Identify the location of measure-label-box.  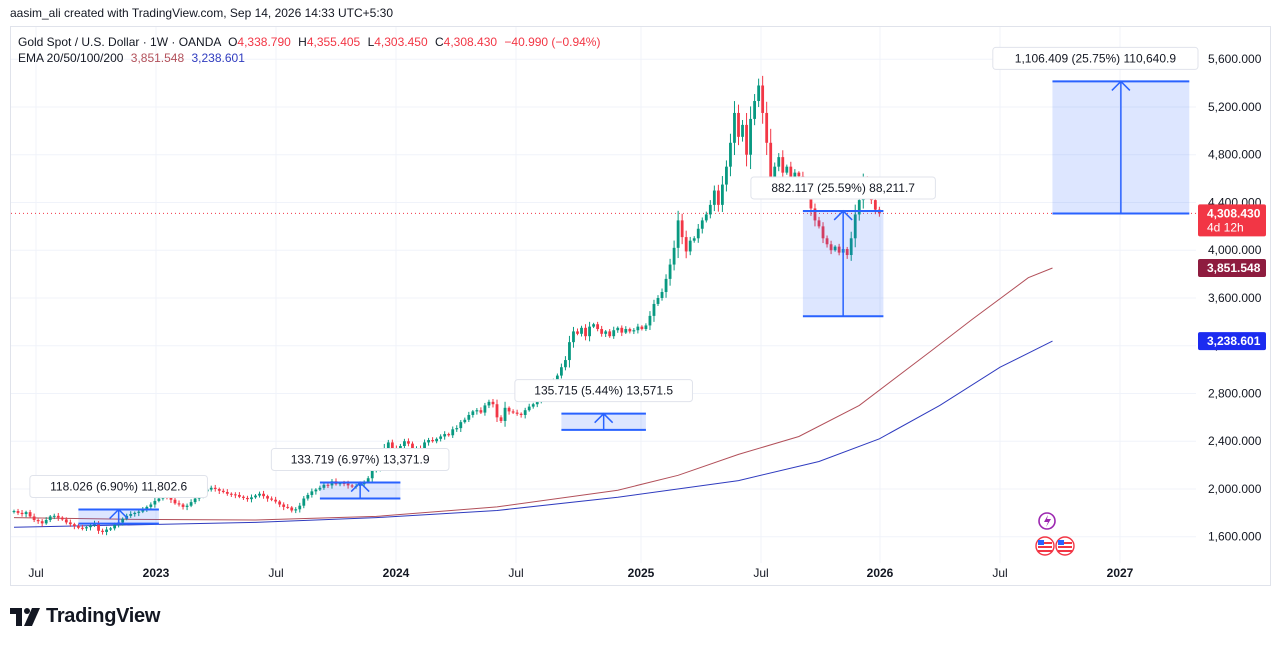
(118, 487).